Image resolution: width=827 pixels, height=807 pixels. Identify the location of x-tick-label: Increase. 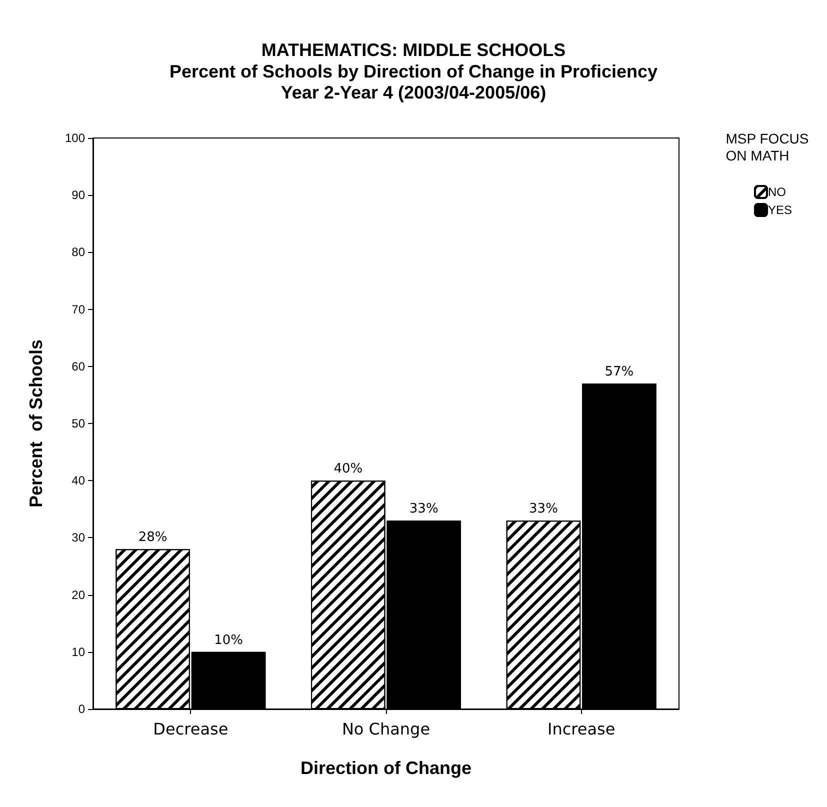
(581, 729).